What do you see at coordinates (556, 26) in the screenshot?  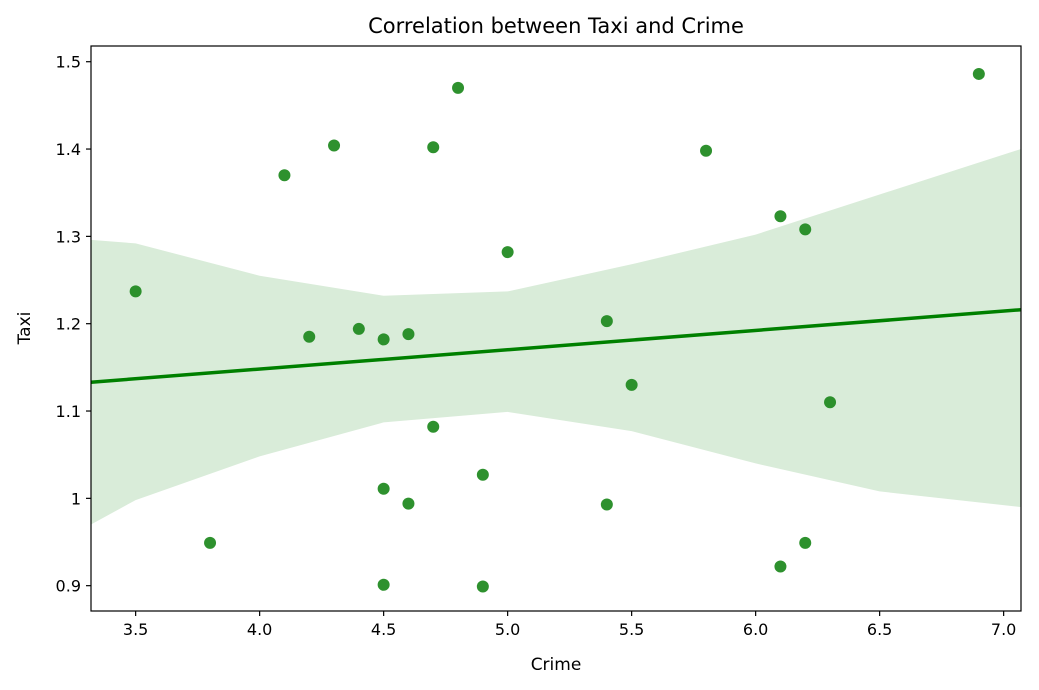 I see `chart-title: Correlation between Taxi and Crime` at bounding box center [556, 26].